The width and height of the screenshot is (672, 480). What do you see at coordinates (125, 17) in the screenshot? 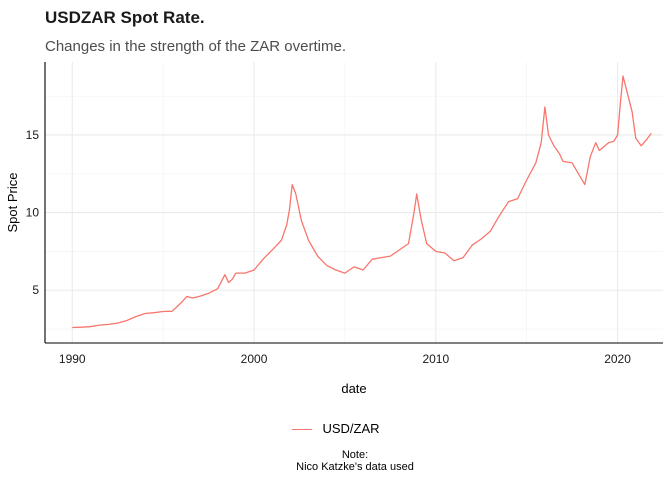
I see `chart-title: USDZAR Spot Rate.` at bounding box center [125, 17].